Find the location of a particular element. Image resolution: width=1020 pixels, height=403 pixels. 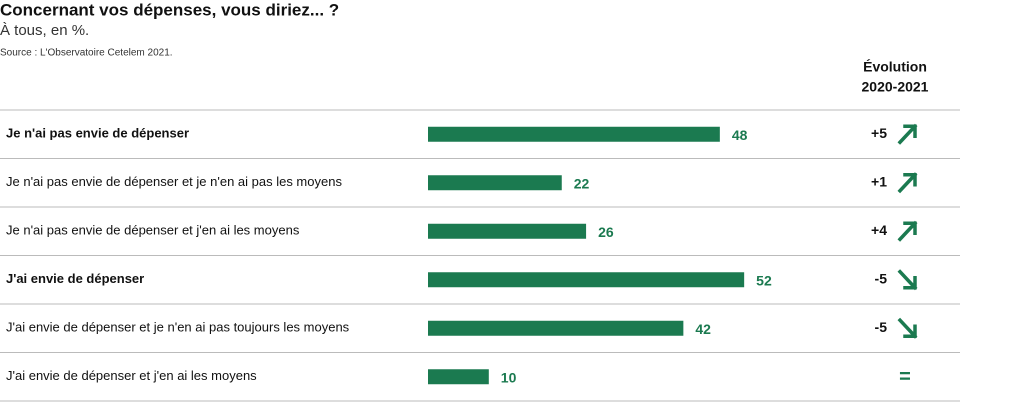

evolution-label: +4 is located at coordinates (879, 230).